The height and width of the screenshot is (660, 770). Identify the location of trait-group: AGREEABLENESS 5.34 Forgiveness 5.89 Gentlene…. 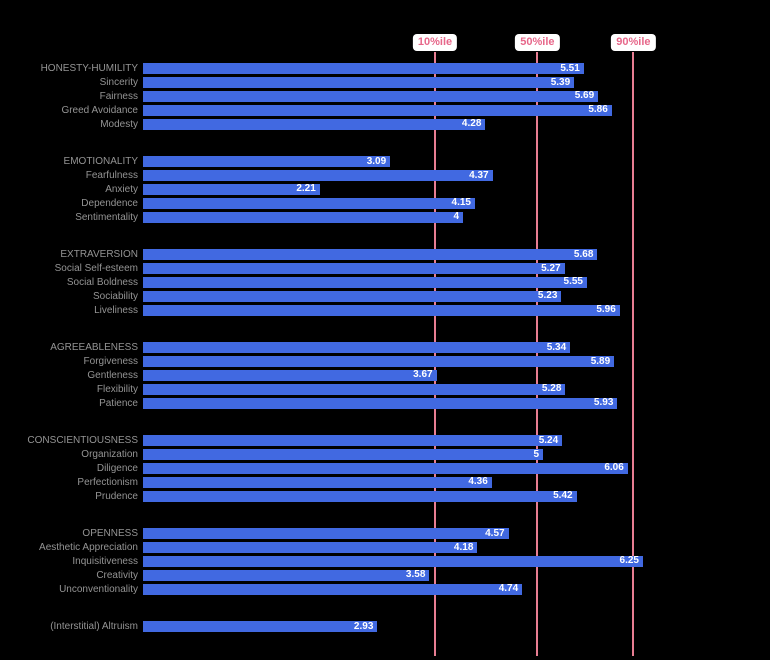
(385, 375).